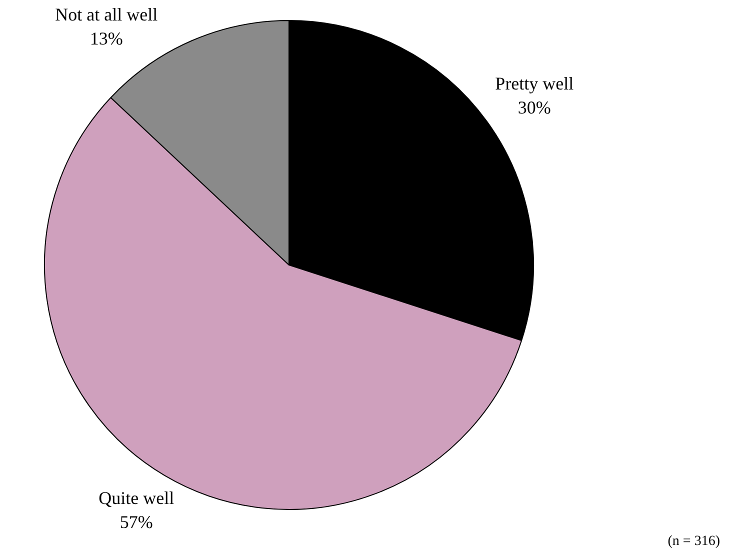 The image size is (732, 556). I want to click on text: (n = 316), so click(694, 542).